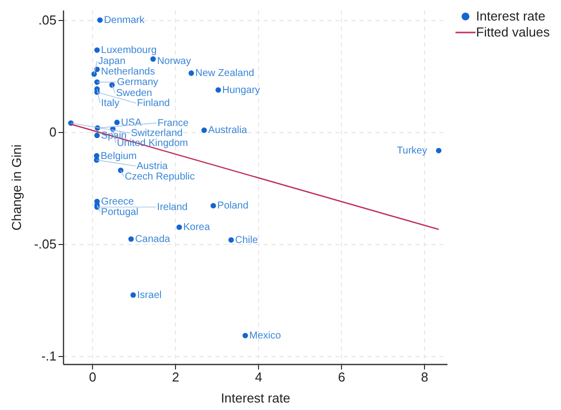  I want to click on annotation: Mexico, so click(265, 336).